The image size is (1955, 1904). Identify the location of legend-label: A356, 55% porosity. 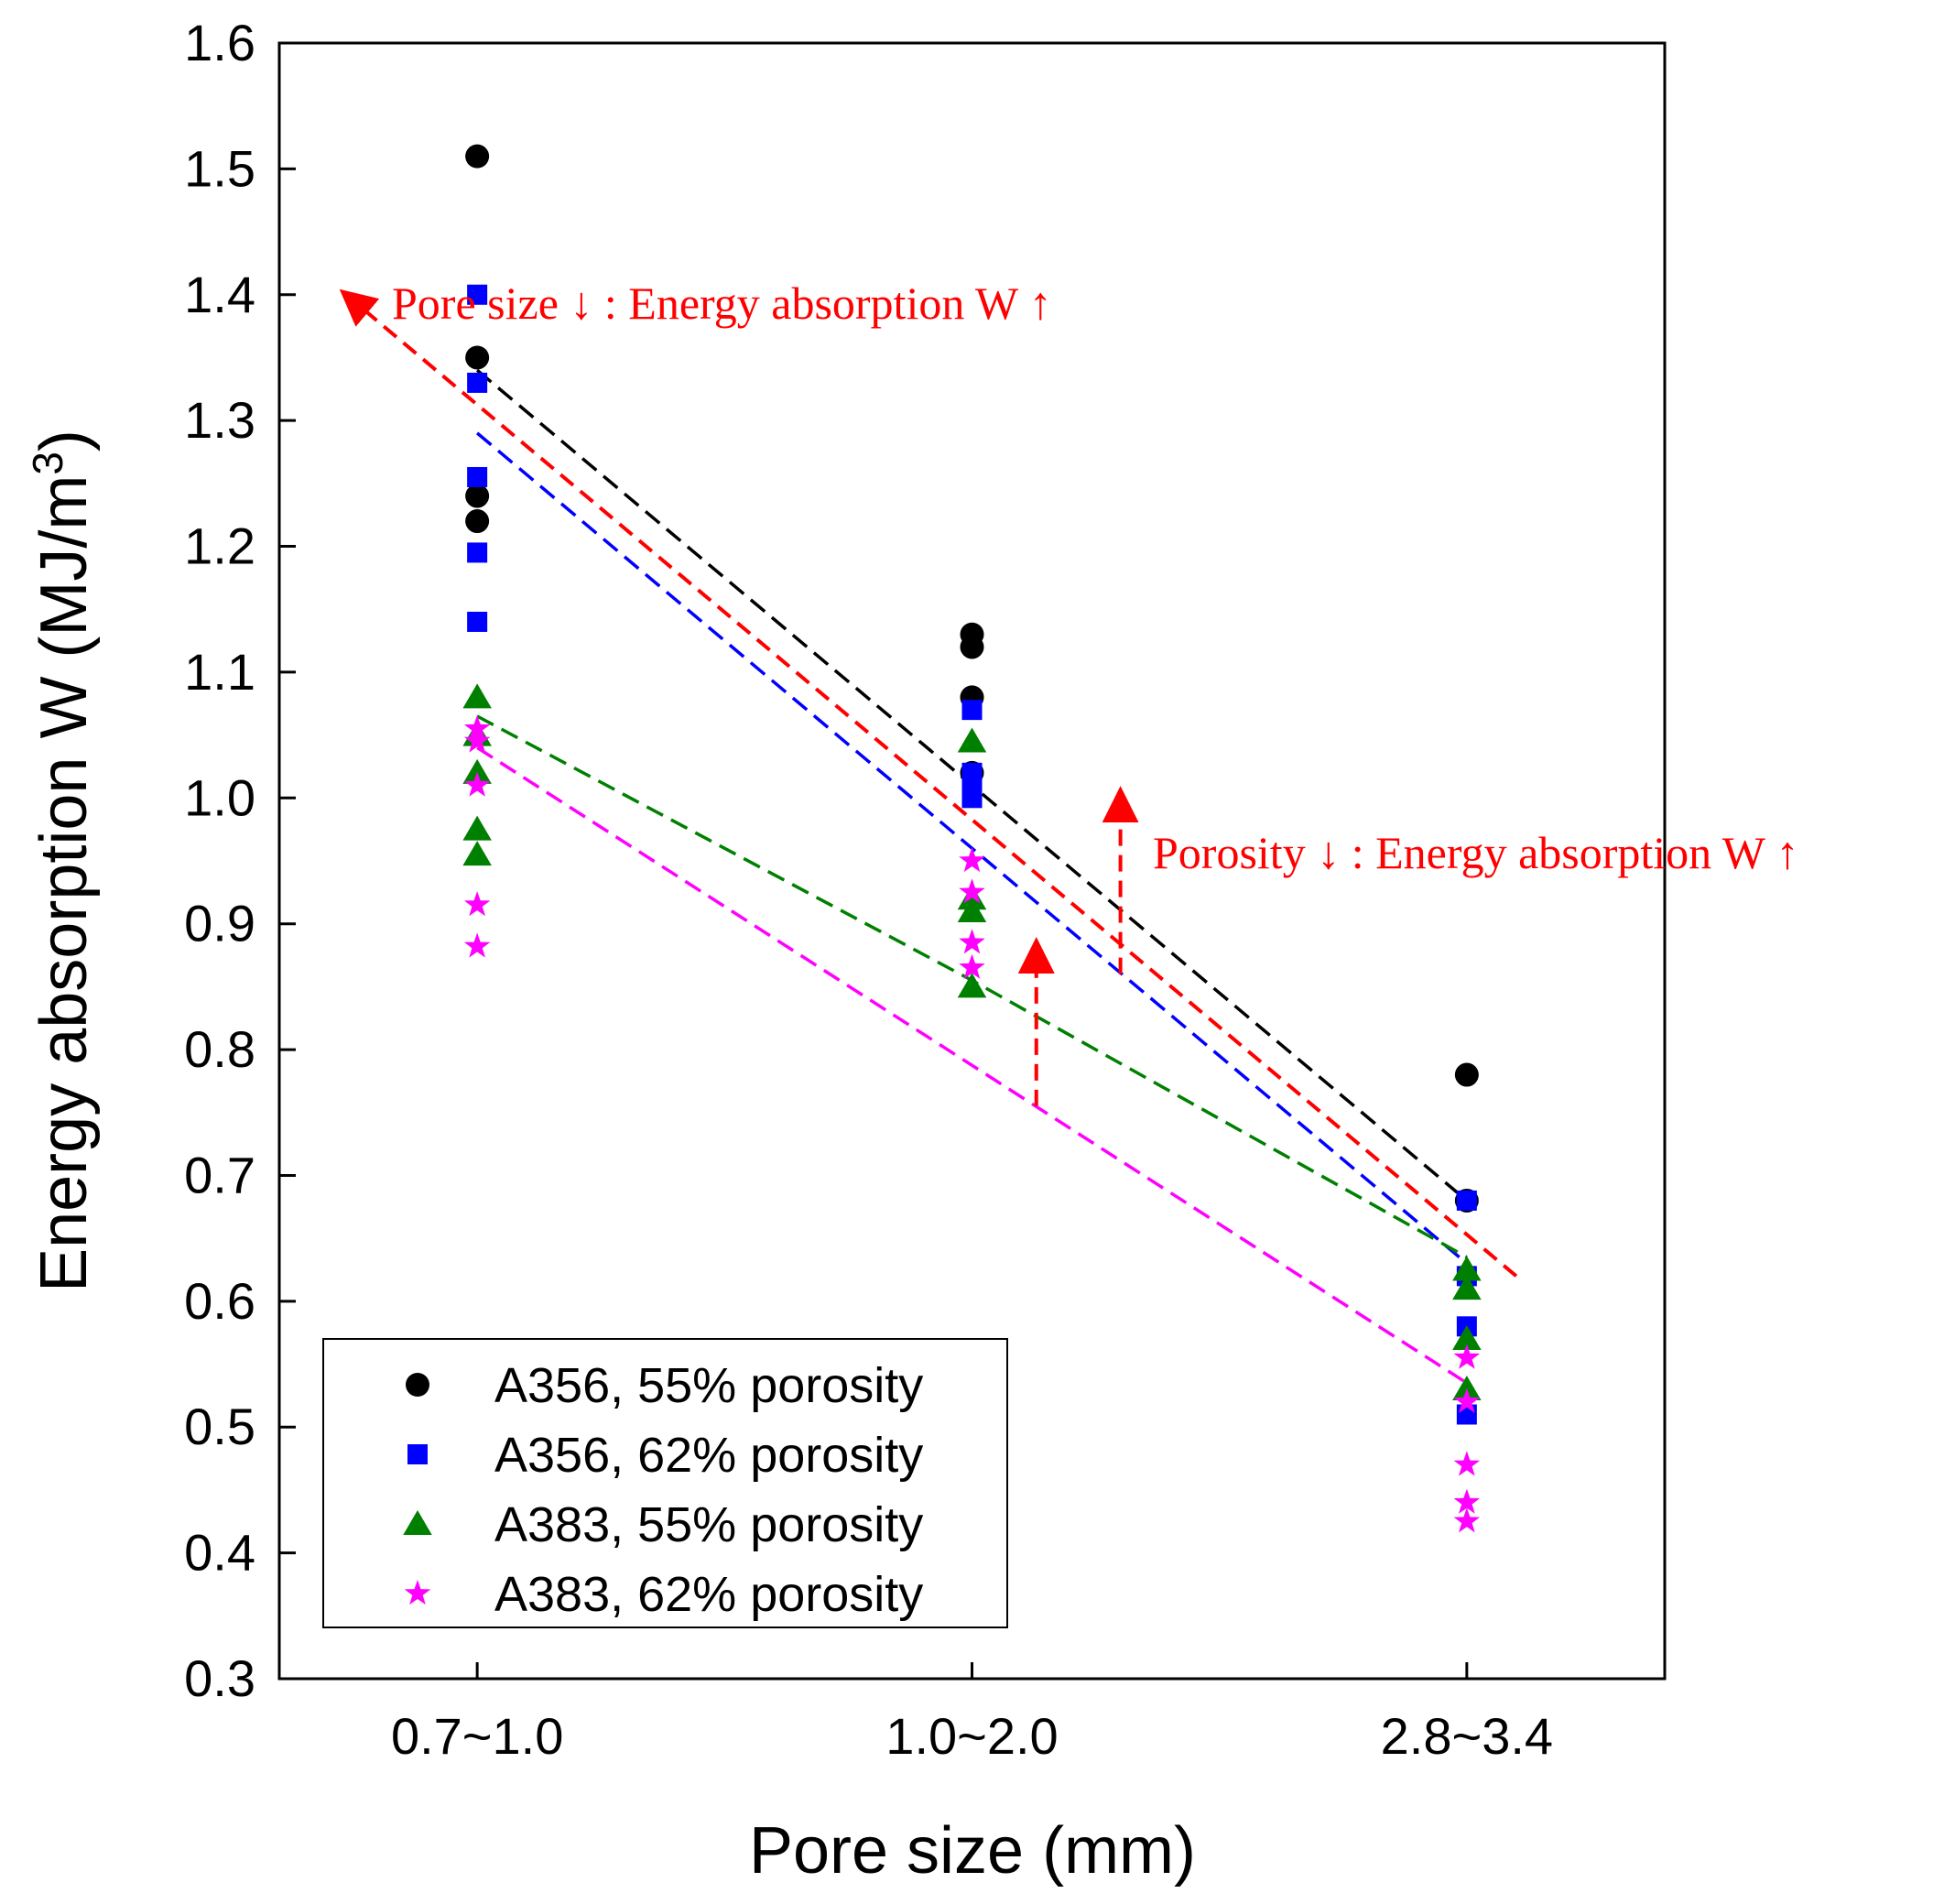
(709, 1385).